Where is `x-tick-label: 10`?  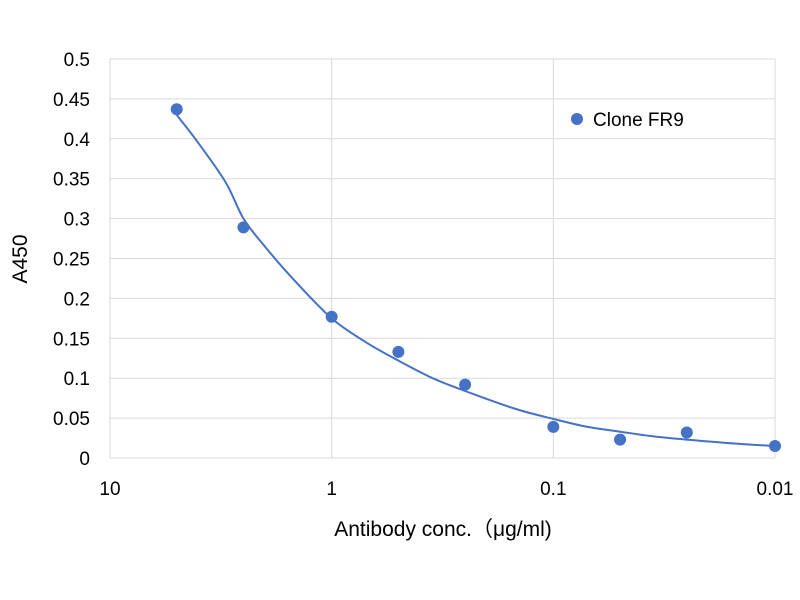 x-tick-label: 10 is located at coordinates (109, 489).